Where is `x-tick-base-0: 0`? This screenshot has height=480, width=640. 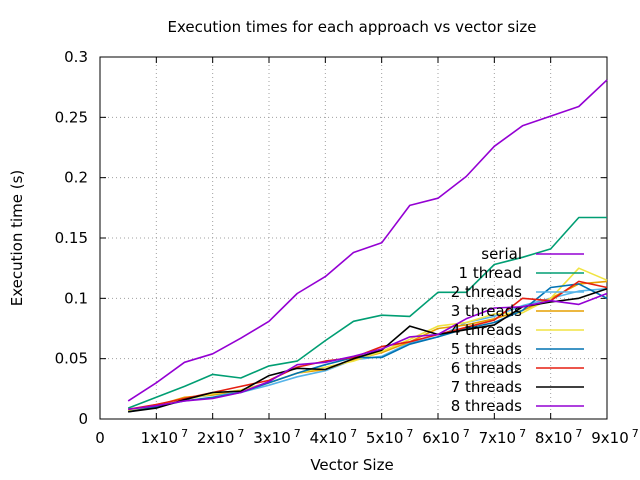
x-tick-base-0: 0 is located at coordinates (100, 438).